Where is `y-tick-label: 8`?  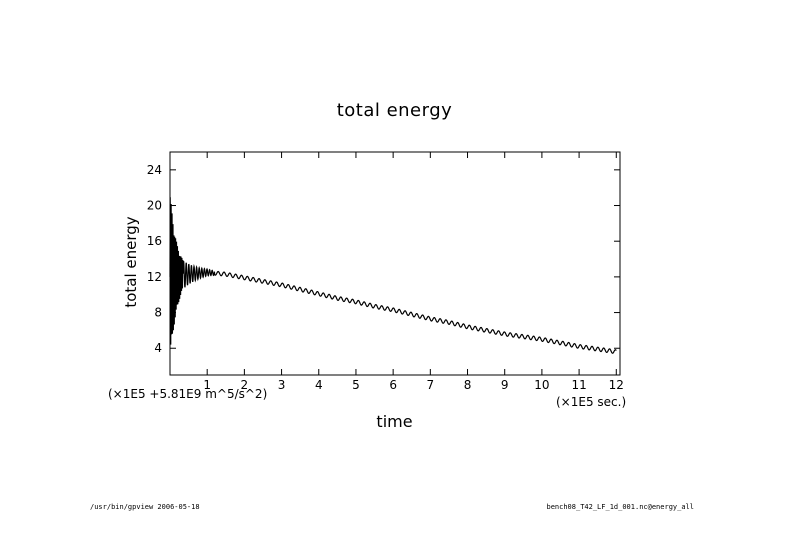 y-tick-label: 8 is located at coordinates (158, 313).